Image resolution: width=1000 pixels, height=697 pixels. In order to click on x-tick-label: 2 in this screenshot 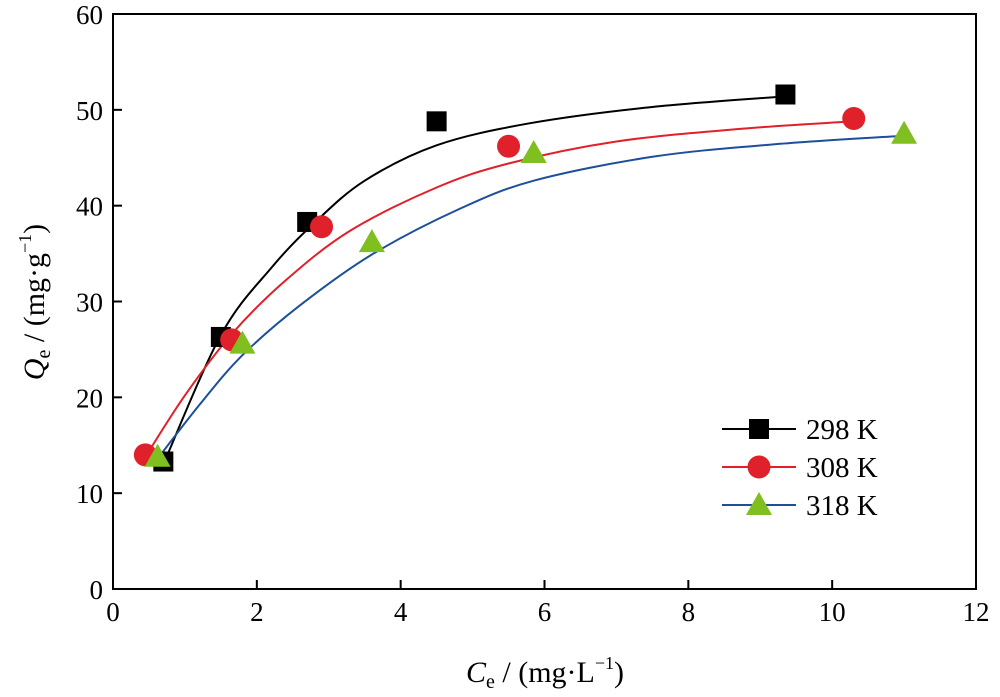, I will do `click(257, 612)`.